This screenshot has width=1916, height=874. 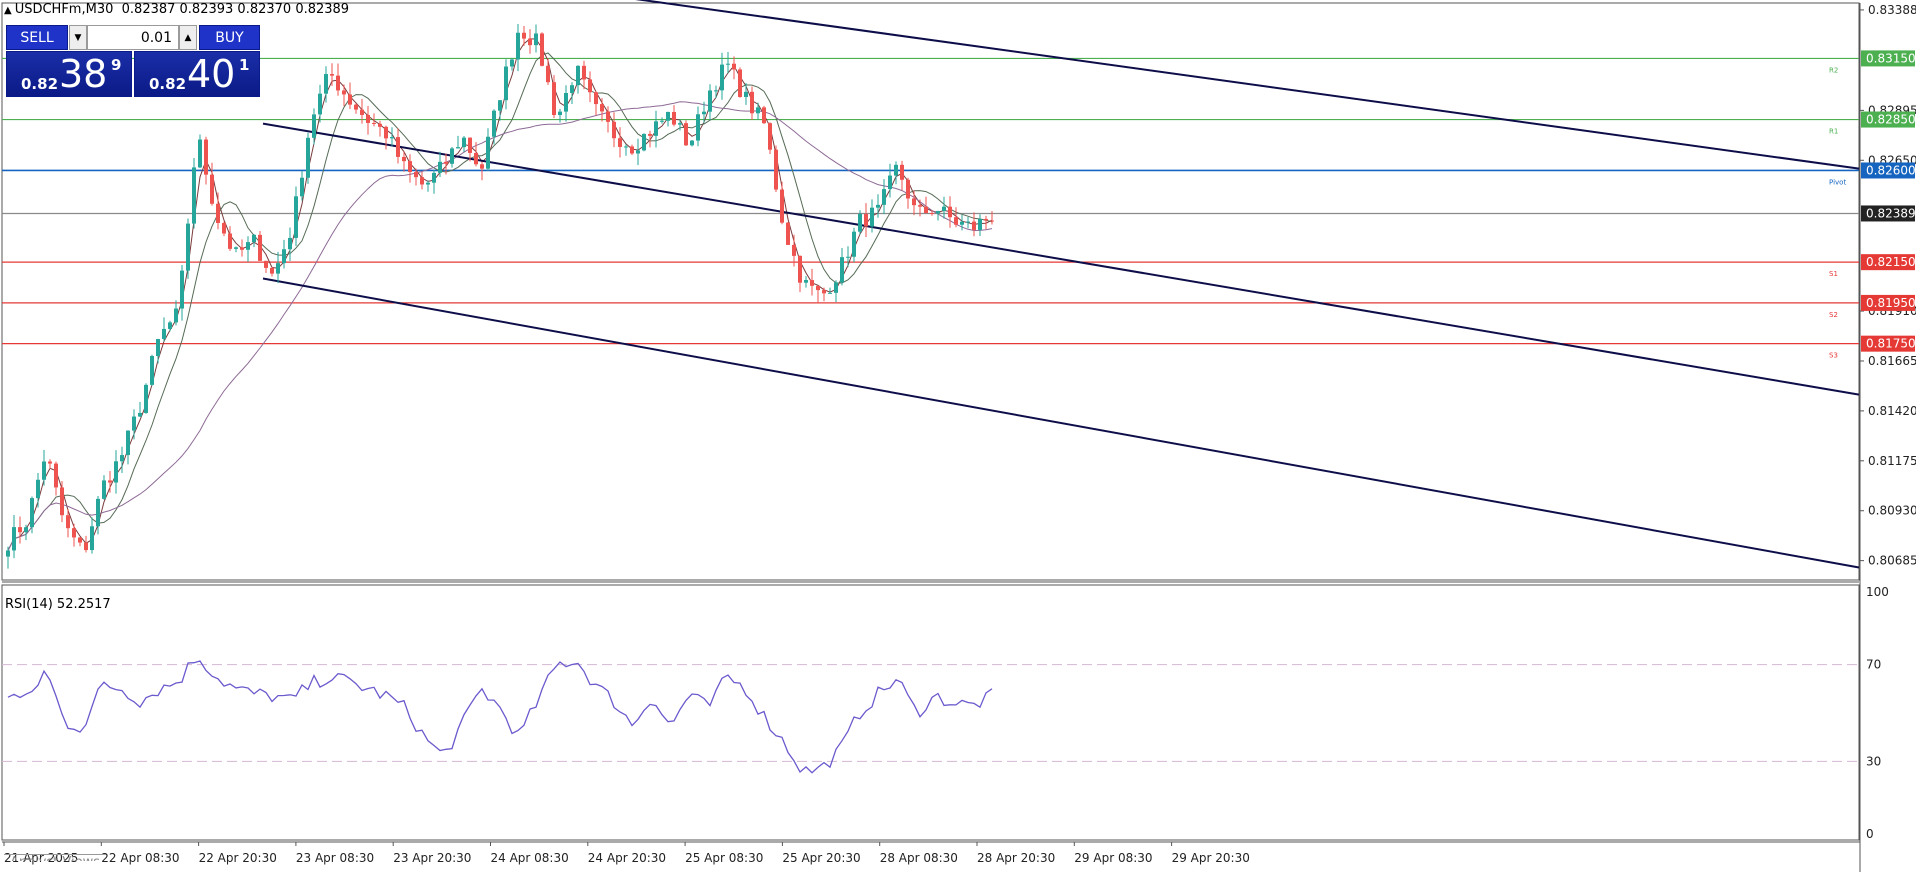 I want to click on analyst-views-tab: Analyst Views, so click(x=55, y=857).